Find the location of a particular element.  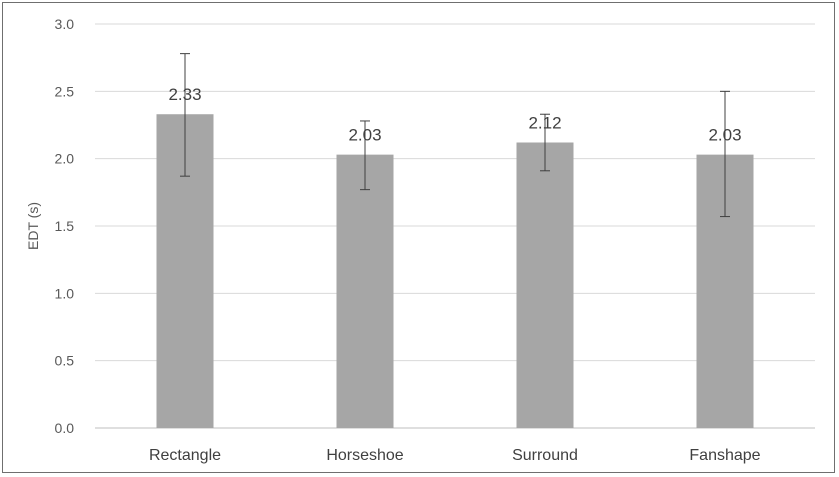

data-label: 2.33 is located at coordinates (184, 94).